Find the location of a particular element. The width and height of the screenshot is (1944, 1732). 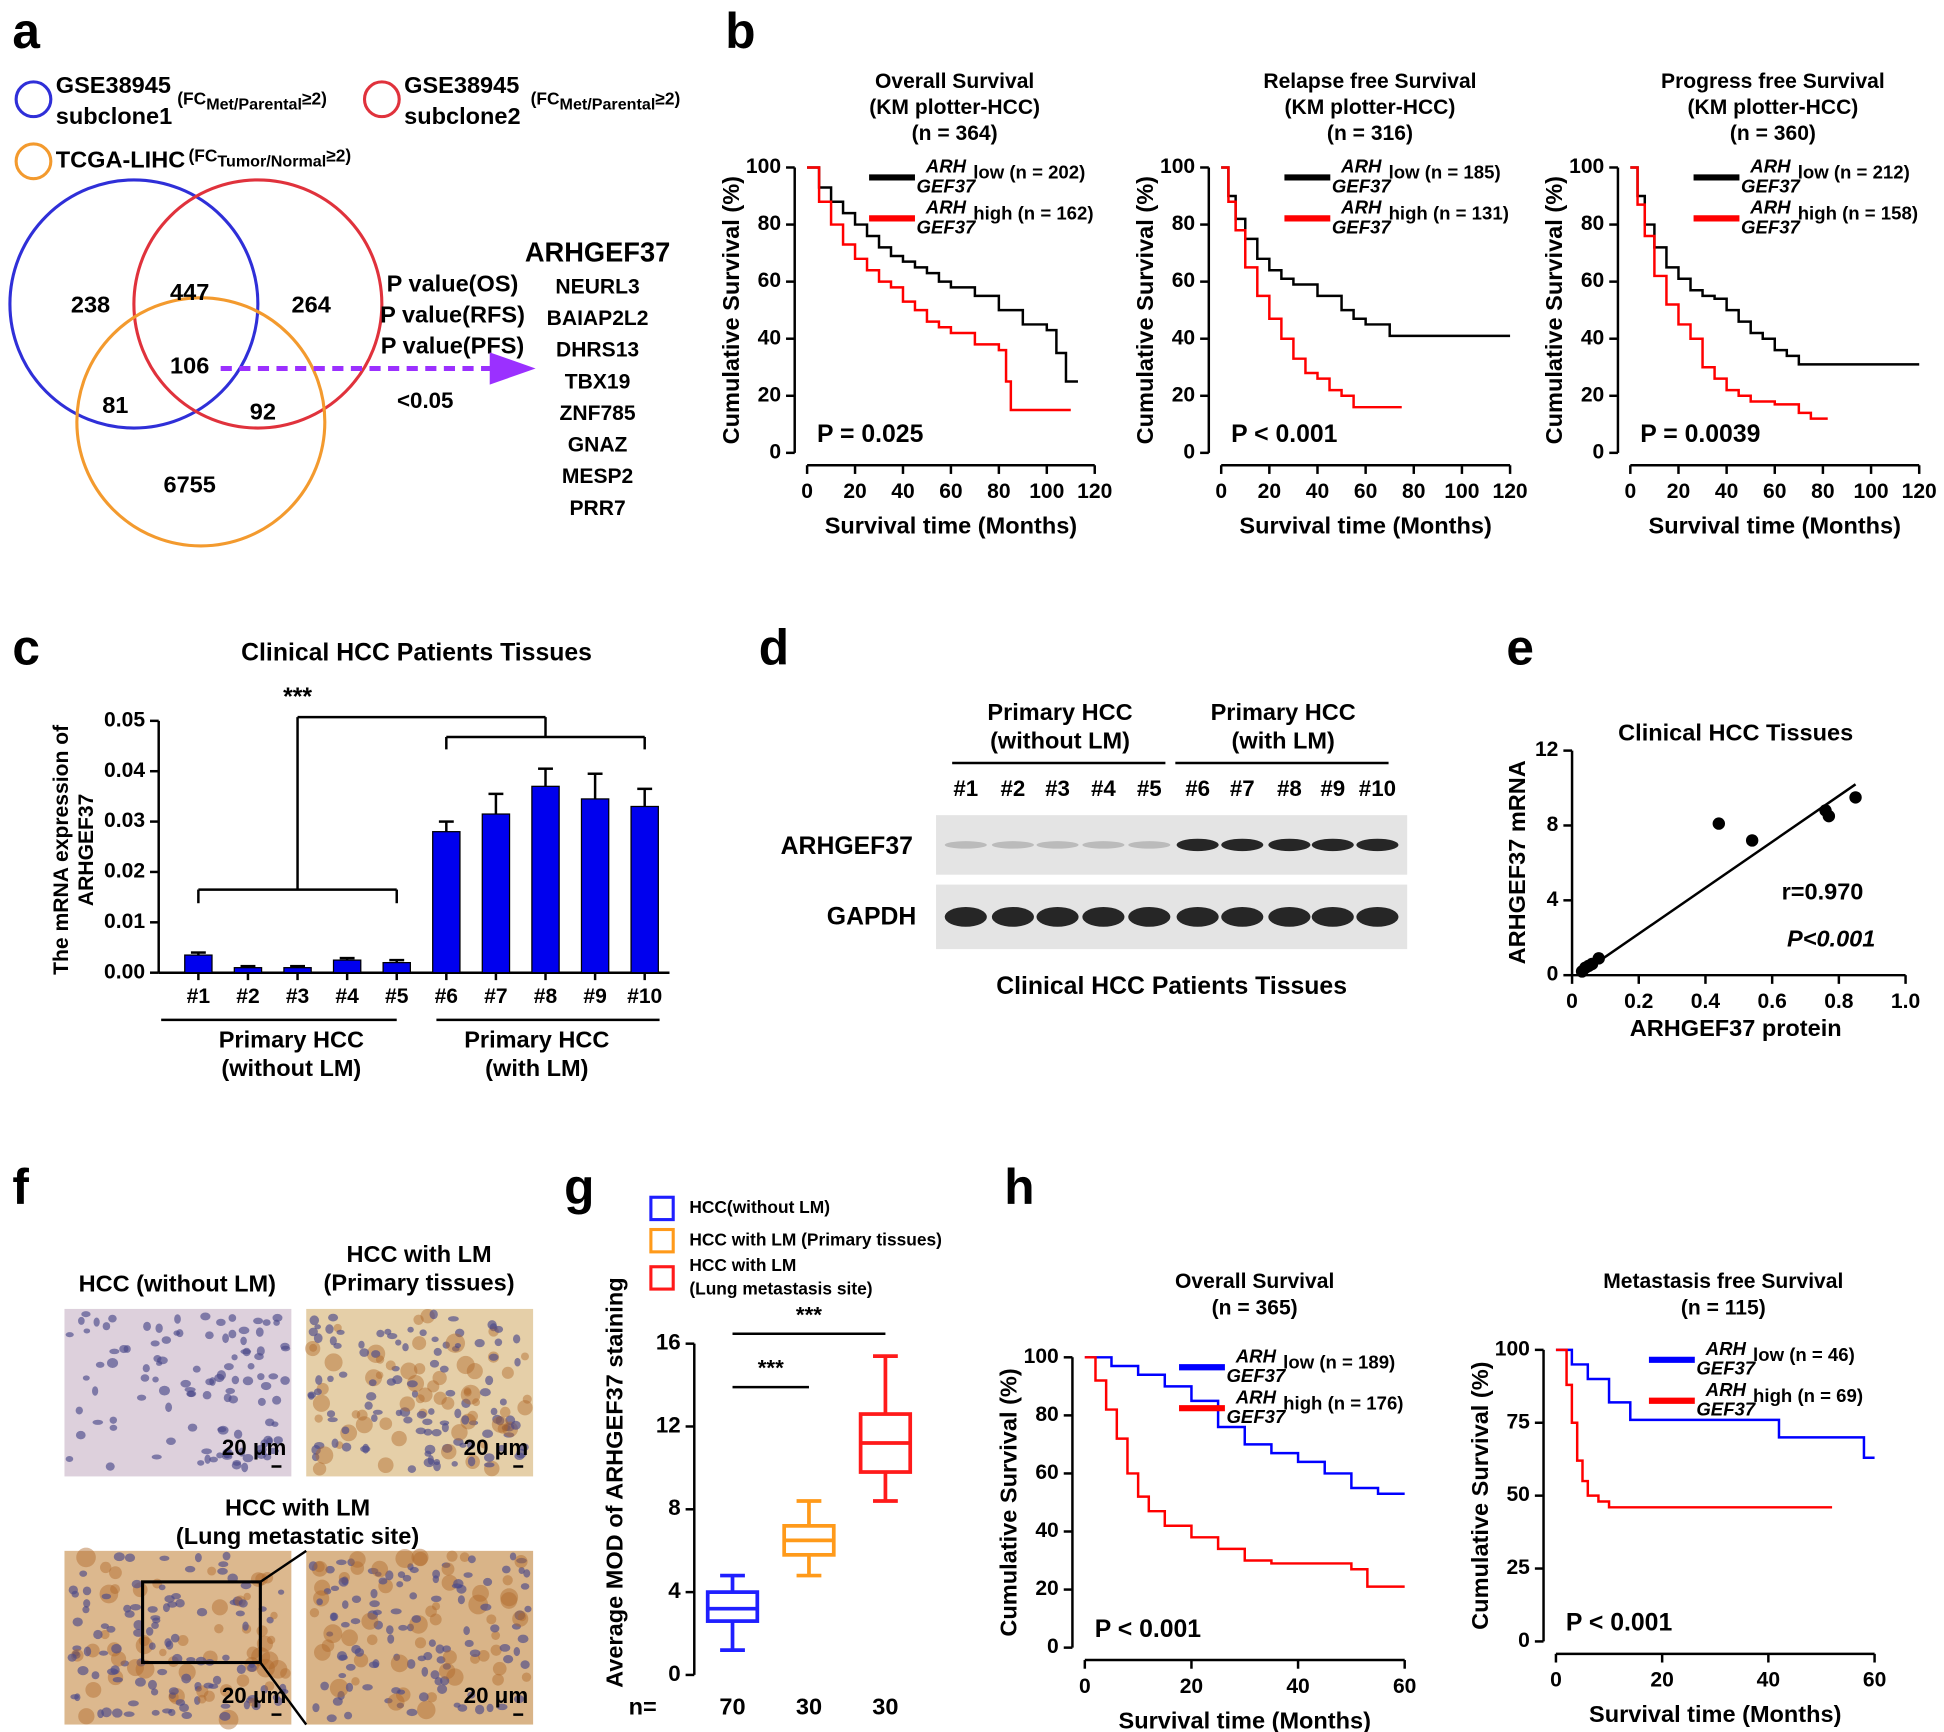

panel-label: g is located at coordinates (579, 1187).